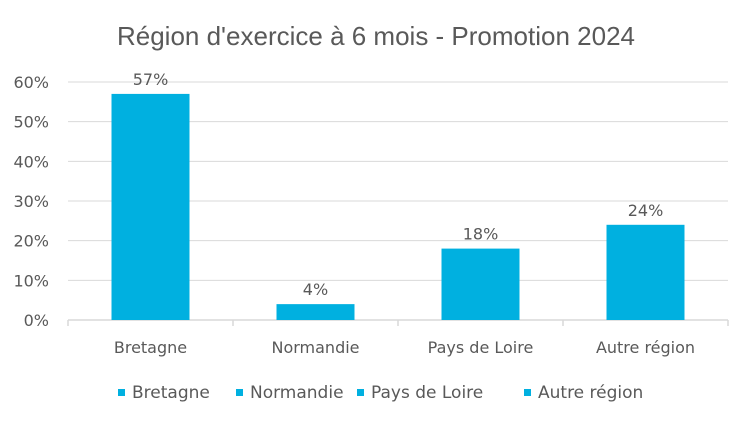  What do you see at coordinates (31, 82) in the screenshot?
I see `y-tick-label: 60%` at bounding box center [31, 82].